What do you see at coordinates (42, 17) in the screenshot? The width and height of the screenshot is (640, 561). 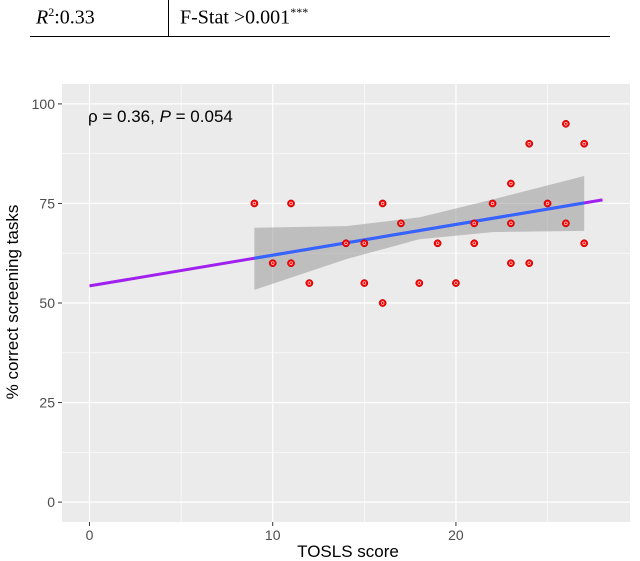 I see `r2-symbol: R` at bounding box center [42, 17].